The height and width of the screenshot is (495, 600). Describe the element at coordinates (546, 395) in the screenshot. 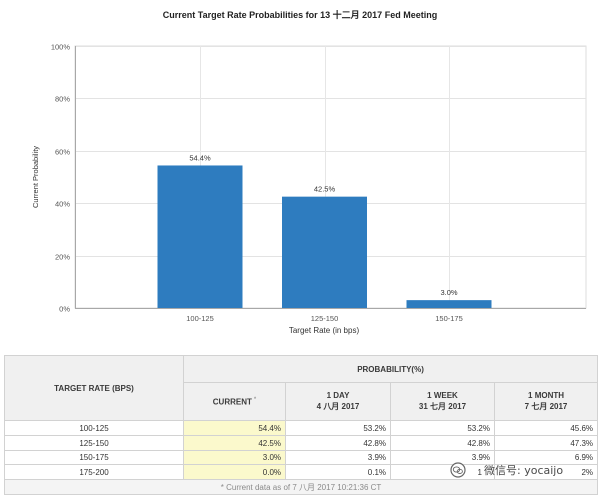

I see `one-month-label: 1 MONTH` at that location.